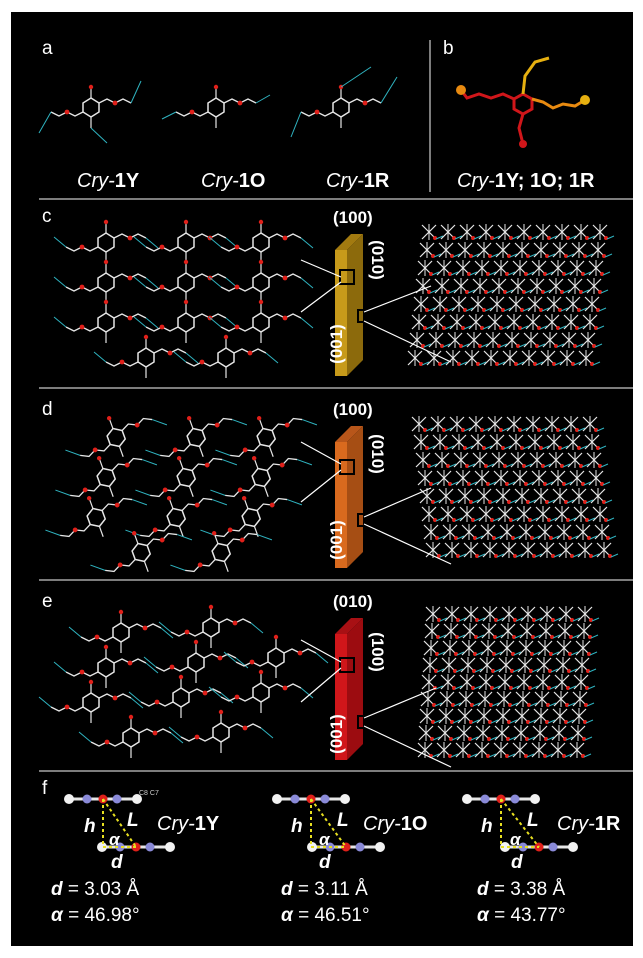 This screenshot has height=958, width=643. Describe the element at coordinates (377, 454) in the screenshot. I see `face-label-d-side: (010)` at that location.